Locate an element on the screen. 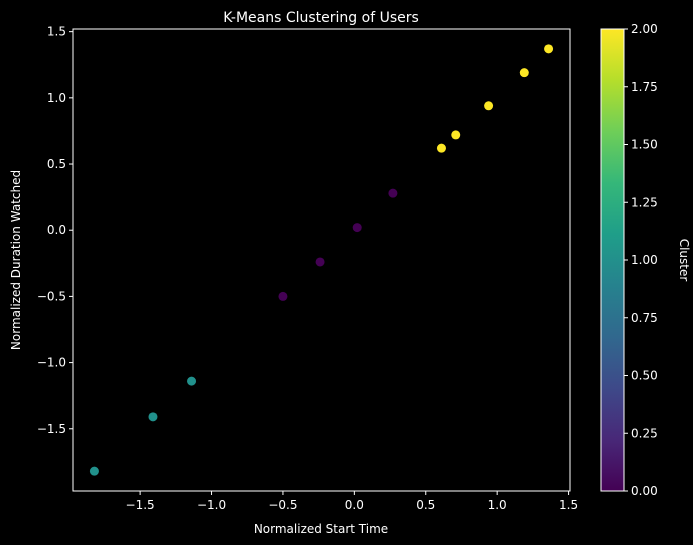  y-tick-label: −1.5 is located at coordinates (51, 429).